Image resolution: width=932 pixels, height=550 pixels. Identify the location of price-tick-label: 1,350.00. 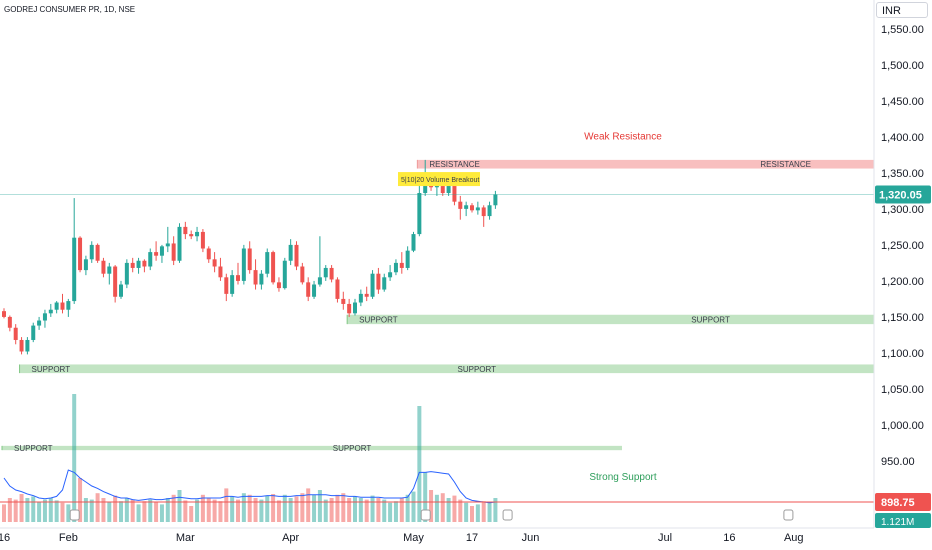
(902, 174).